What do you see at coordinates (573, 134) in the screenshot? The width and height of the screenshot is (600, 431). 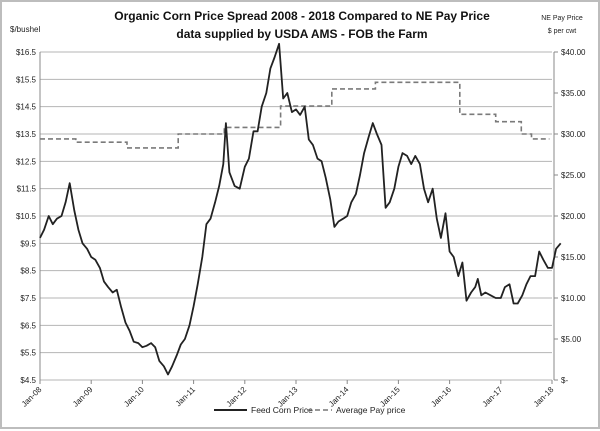 I see `y2-tick-label: $30.00` at bounding box center [573, 134].